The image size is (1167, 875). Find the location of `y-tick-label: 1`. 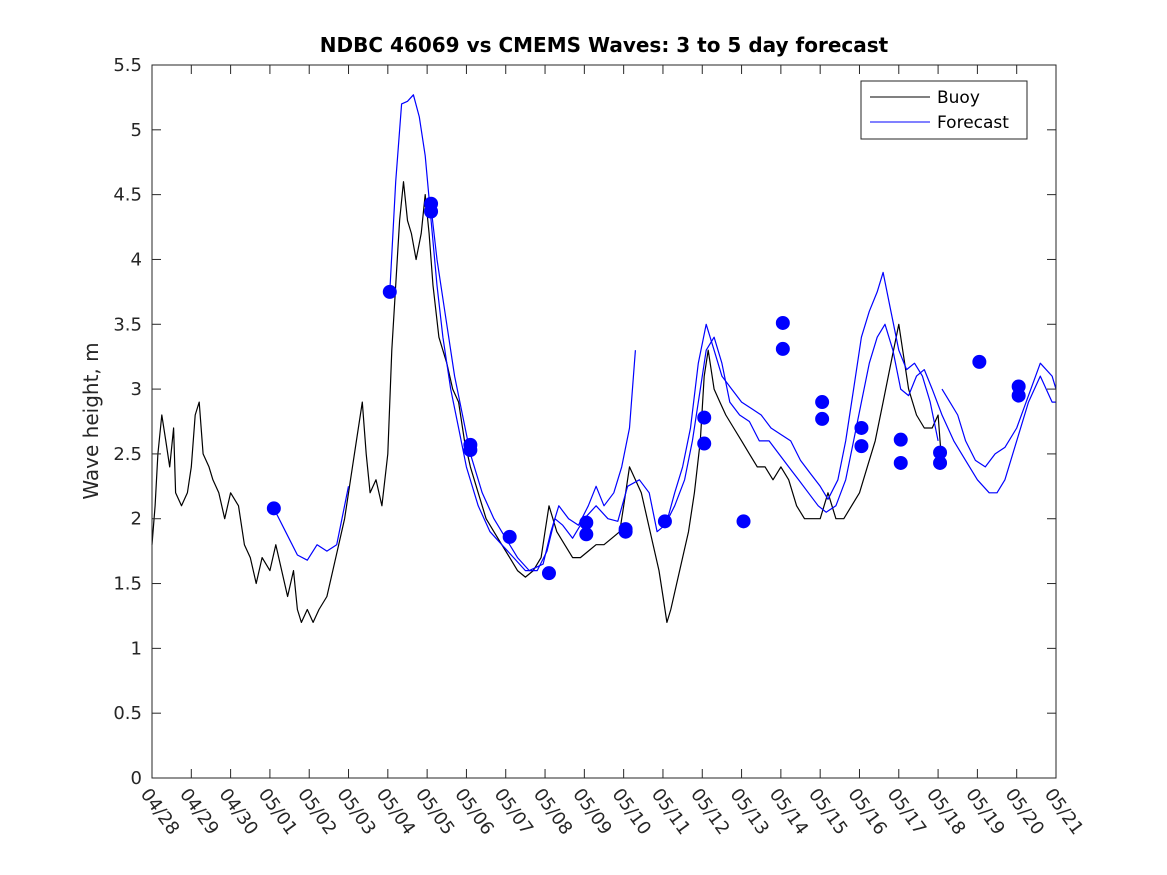

y-tick-label: 1 is located at coordinates (136, 648).